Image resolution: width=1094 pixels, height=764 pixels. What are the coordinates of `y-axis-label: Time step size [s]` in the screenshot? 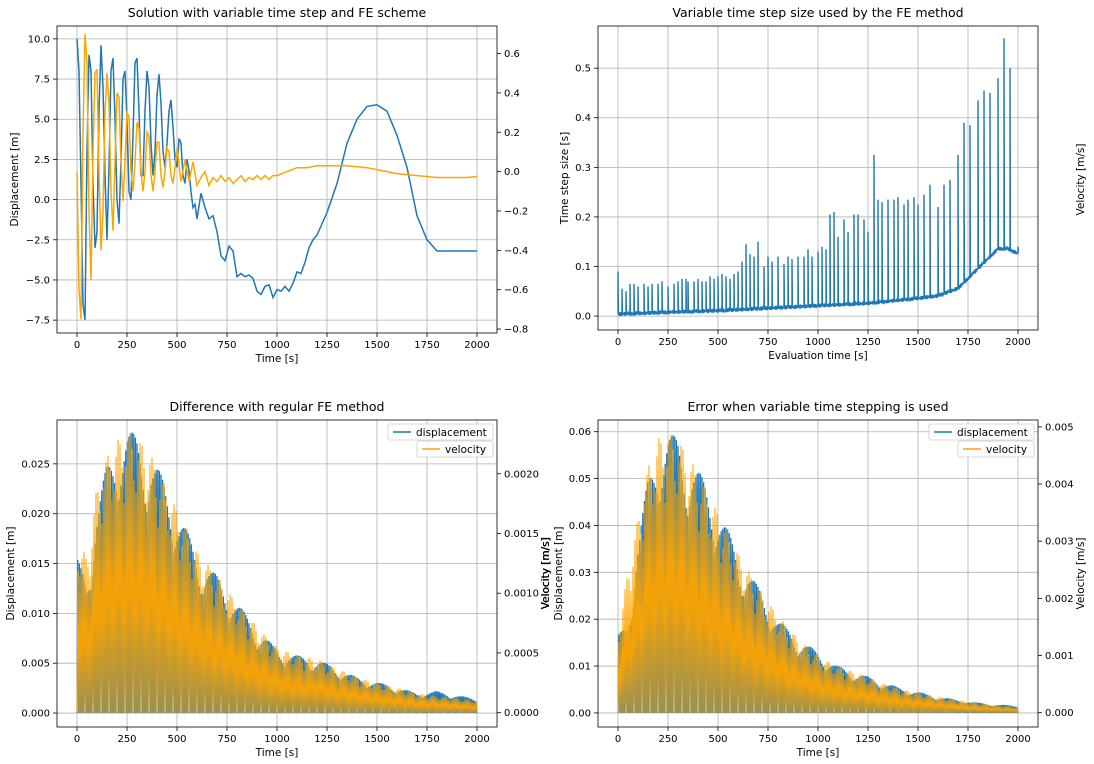 It's located at (565, 178).